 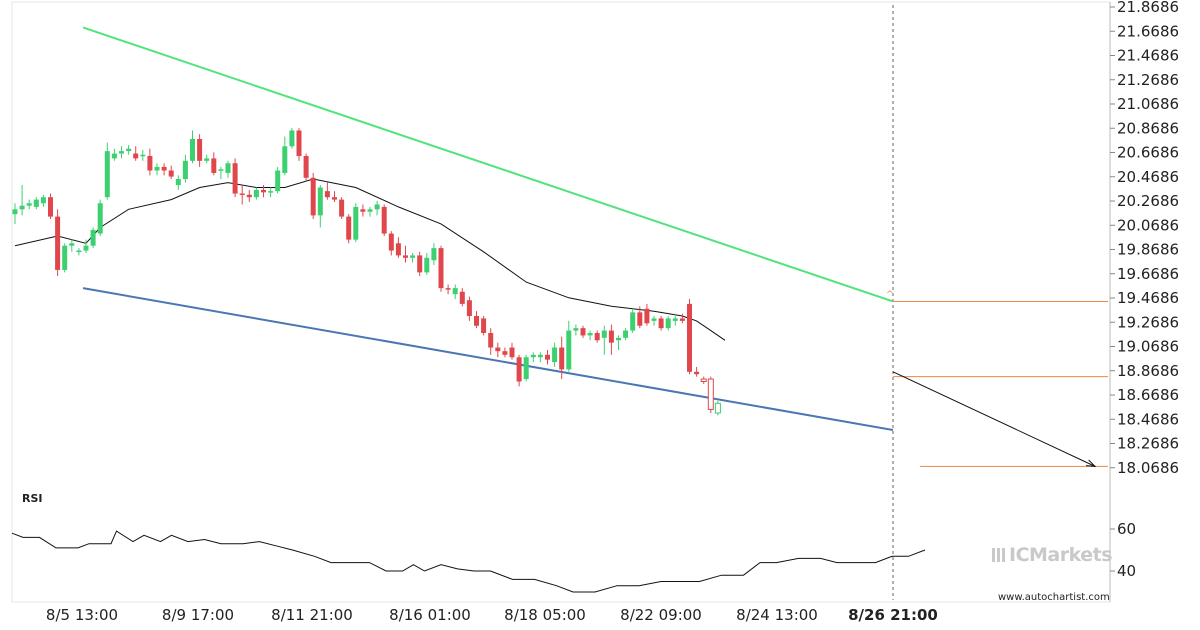 What do you see at coordinates (1148, 31) in the screenshot?
I see `y-tick-label: 21.6686` at bounding box center [1148, 31].